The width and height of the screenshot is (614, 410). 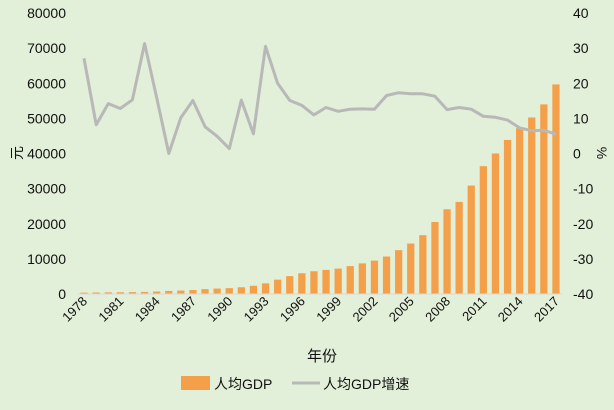 I want to click on x-tick-label: 1990, so click(x=219, y=309).